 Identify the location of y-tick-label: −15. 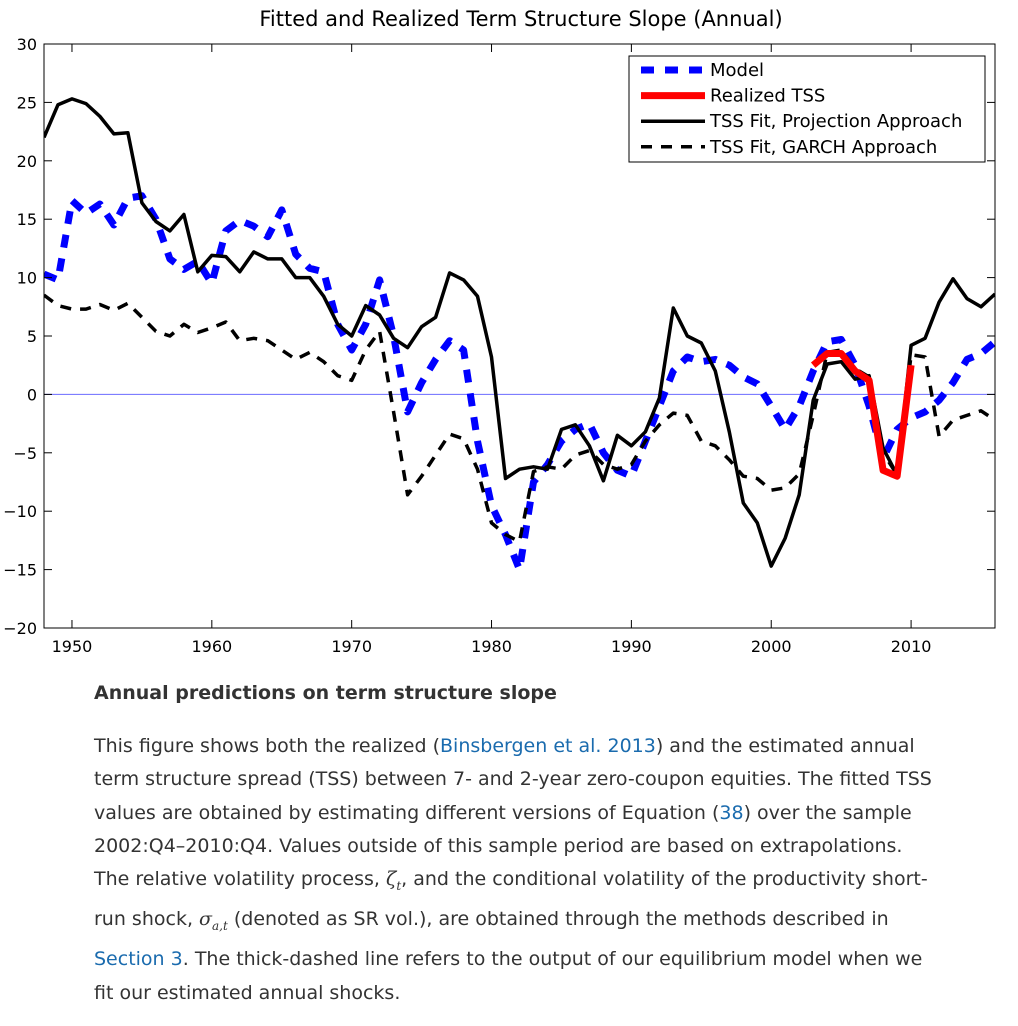
(20, 570).